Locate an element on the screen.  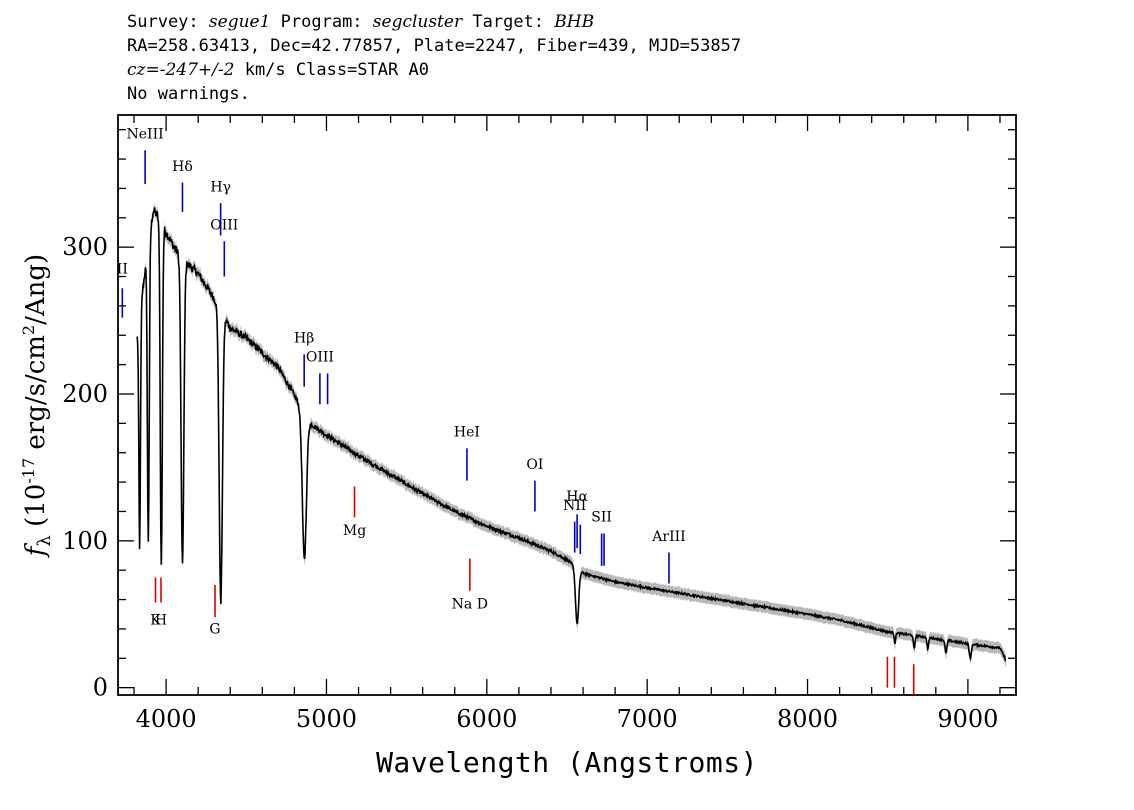
program-label: Program: is located at coordinates (321, 22).